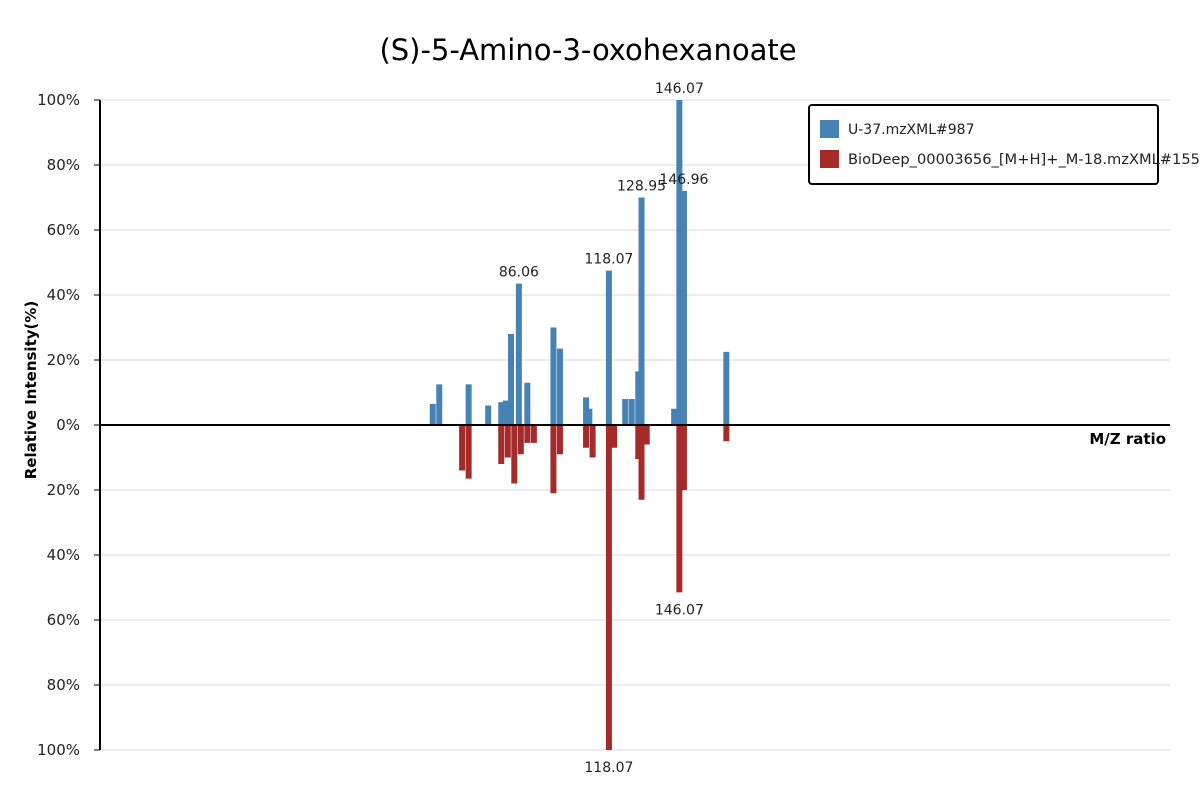 The height and width of the screenshot is (800, 1200). Describe the element at coordinates (683, 180) in the screenshot. I see `peak-label-top: 146.96` at that location.